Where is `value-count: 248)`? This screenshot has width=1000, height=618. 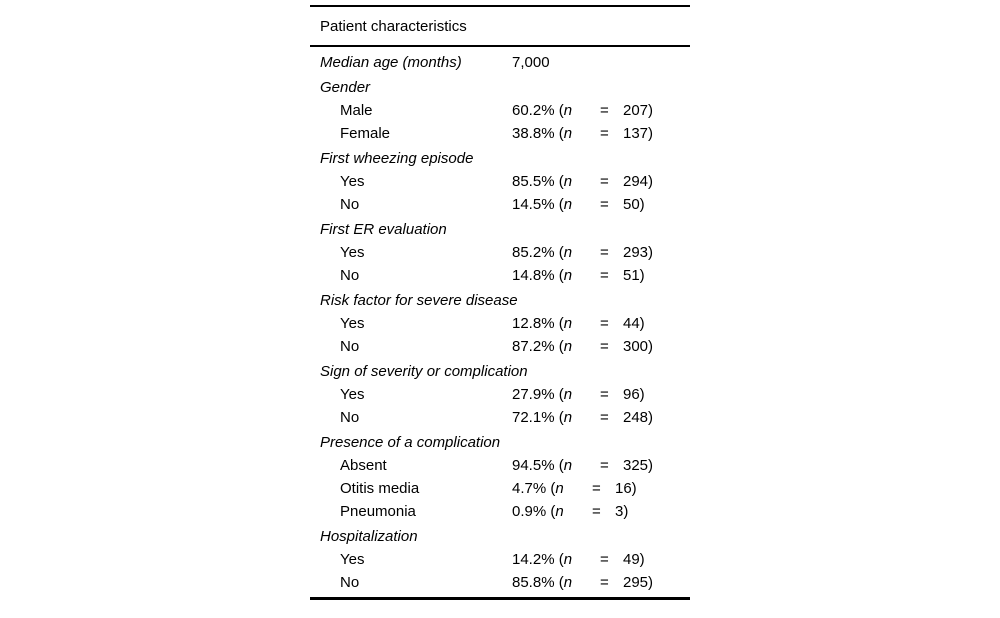 value-count: 248) is located at coordinates (638, 417).